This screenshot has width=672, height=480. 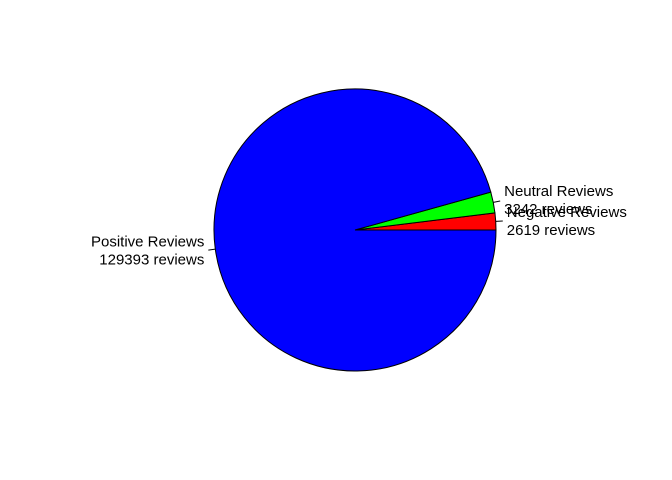 What do you see at coordinates (551, 230) in the screenshot?
I see `slice-label-count: 2619 reviews` at bounding box center [551, 230].